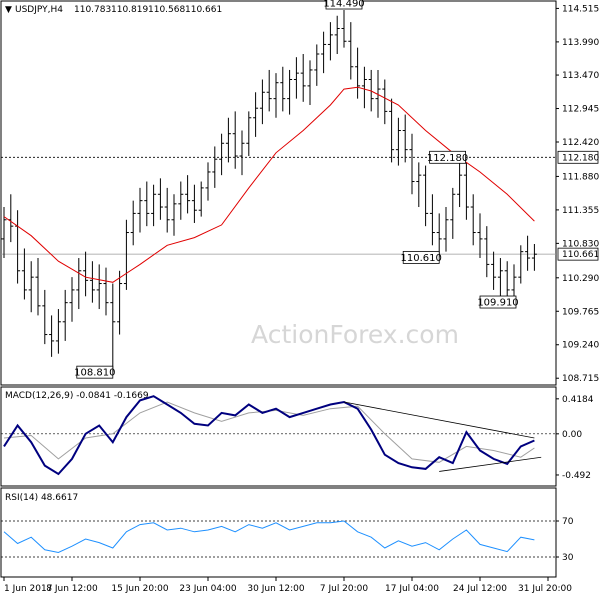  Describe the element at coordinates (287, 540) in the screenshot. I see `rsi-layer: 70 30` at that location.